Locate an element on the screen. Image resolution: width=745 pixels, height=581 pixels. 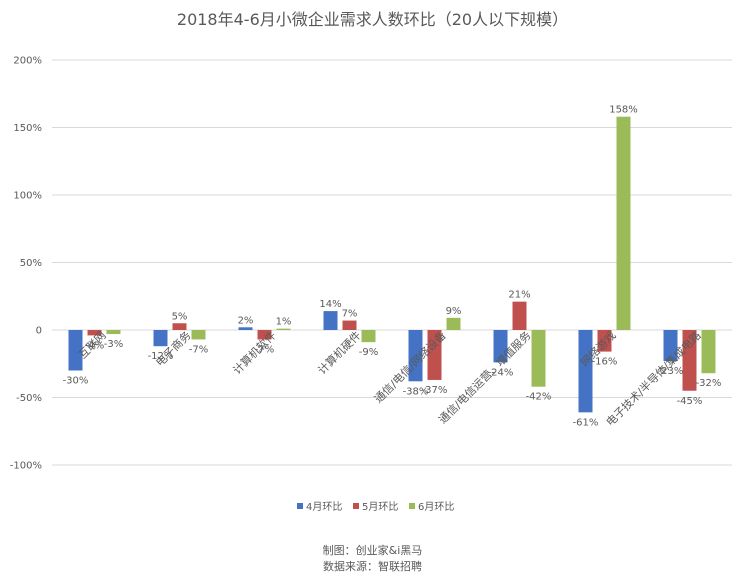
y-tick-label: 50% is located at coordinates (31, 263).